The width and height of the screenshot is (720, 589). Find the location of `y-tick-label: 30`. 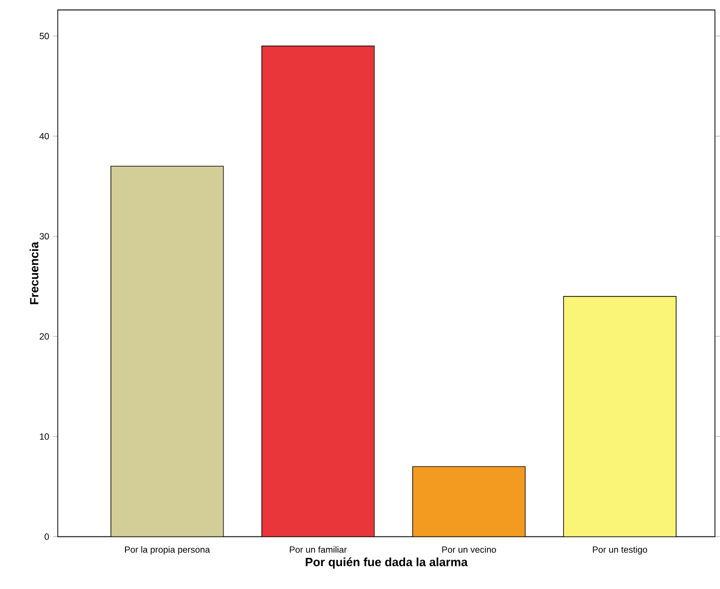

y-tick-label: 30 is located at coordinates (44, 236).